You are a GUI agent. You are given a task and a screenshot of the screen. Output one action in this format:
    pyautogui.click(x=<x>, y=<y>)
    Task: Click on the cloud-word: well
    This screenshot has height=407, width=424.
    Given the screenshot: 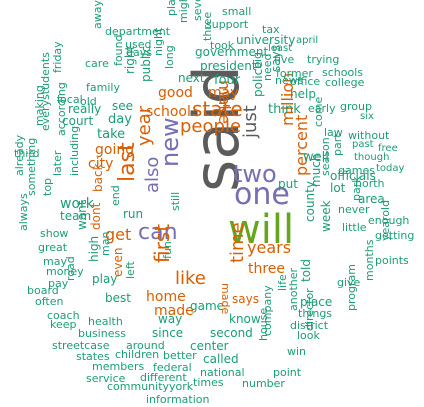 What is the action you would take?
    pyautogui.click(x=316, y=157)
    